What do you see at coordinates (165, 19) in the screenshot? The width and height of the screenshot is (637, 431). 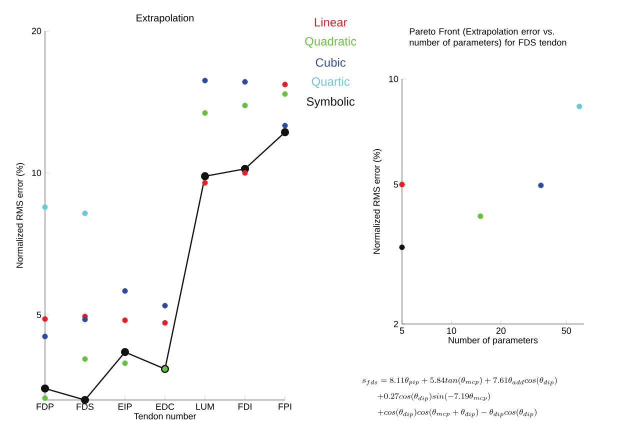 I see `chart-title: Extrapolation` at bounding box center [165, 19].